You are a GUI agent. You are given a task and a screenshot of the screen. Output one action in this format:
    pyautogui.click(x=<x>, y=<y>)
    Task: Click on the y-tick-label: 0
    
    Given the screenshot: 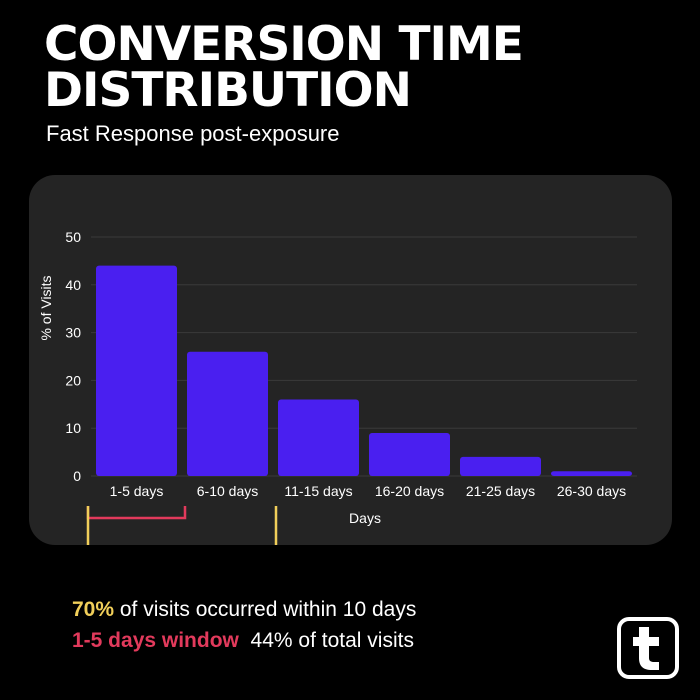 What is the action you would take?
    pyautogui.click(x=77, y=476)
    